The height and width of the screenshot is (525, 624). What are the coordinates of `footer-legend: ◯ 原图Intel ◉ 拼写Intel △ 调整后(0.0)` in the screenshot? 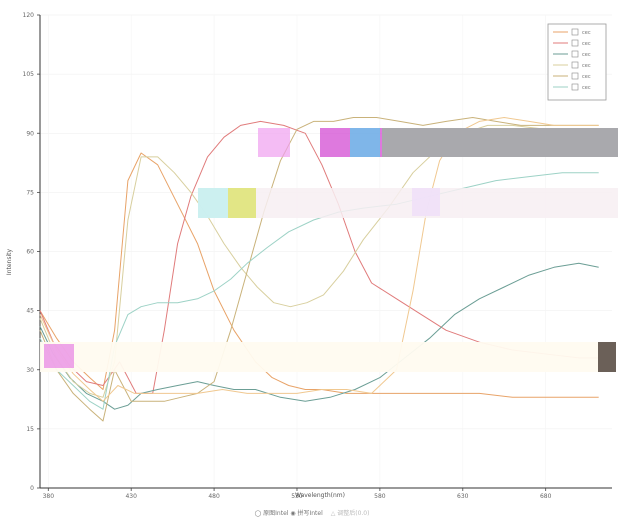 It's located at (312, 512).